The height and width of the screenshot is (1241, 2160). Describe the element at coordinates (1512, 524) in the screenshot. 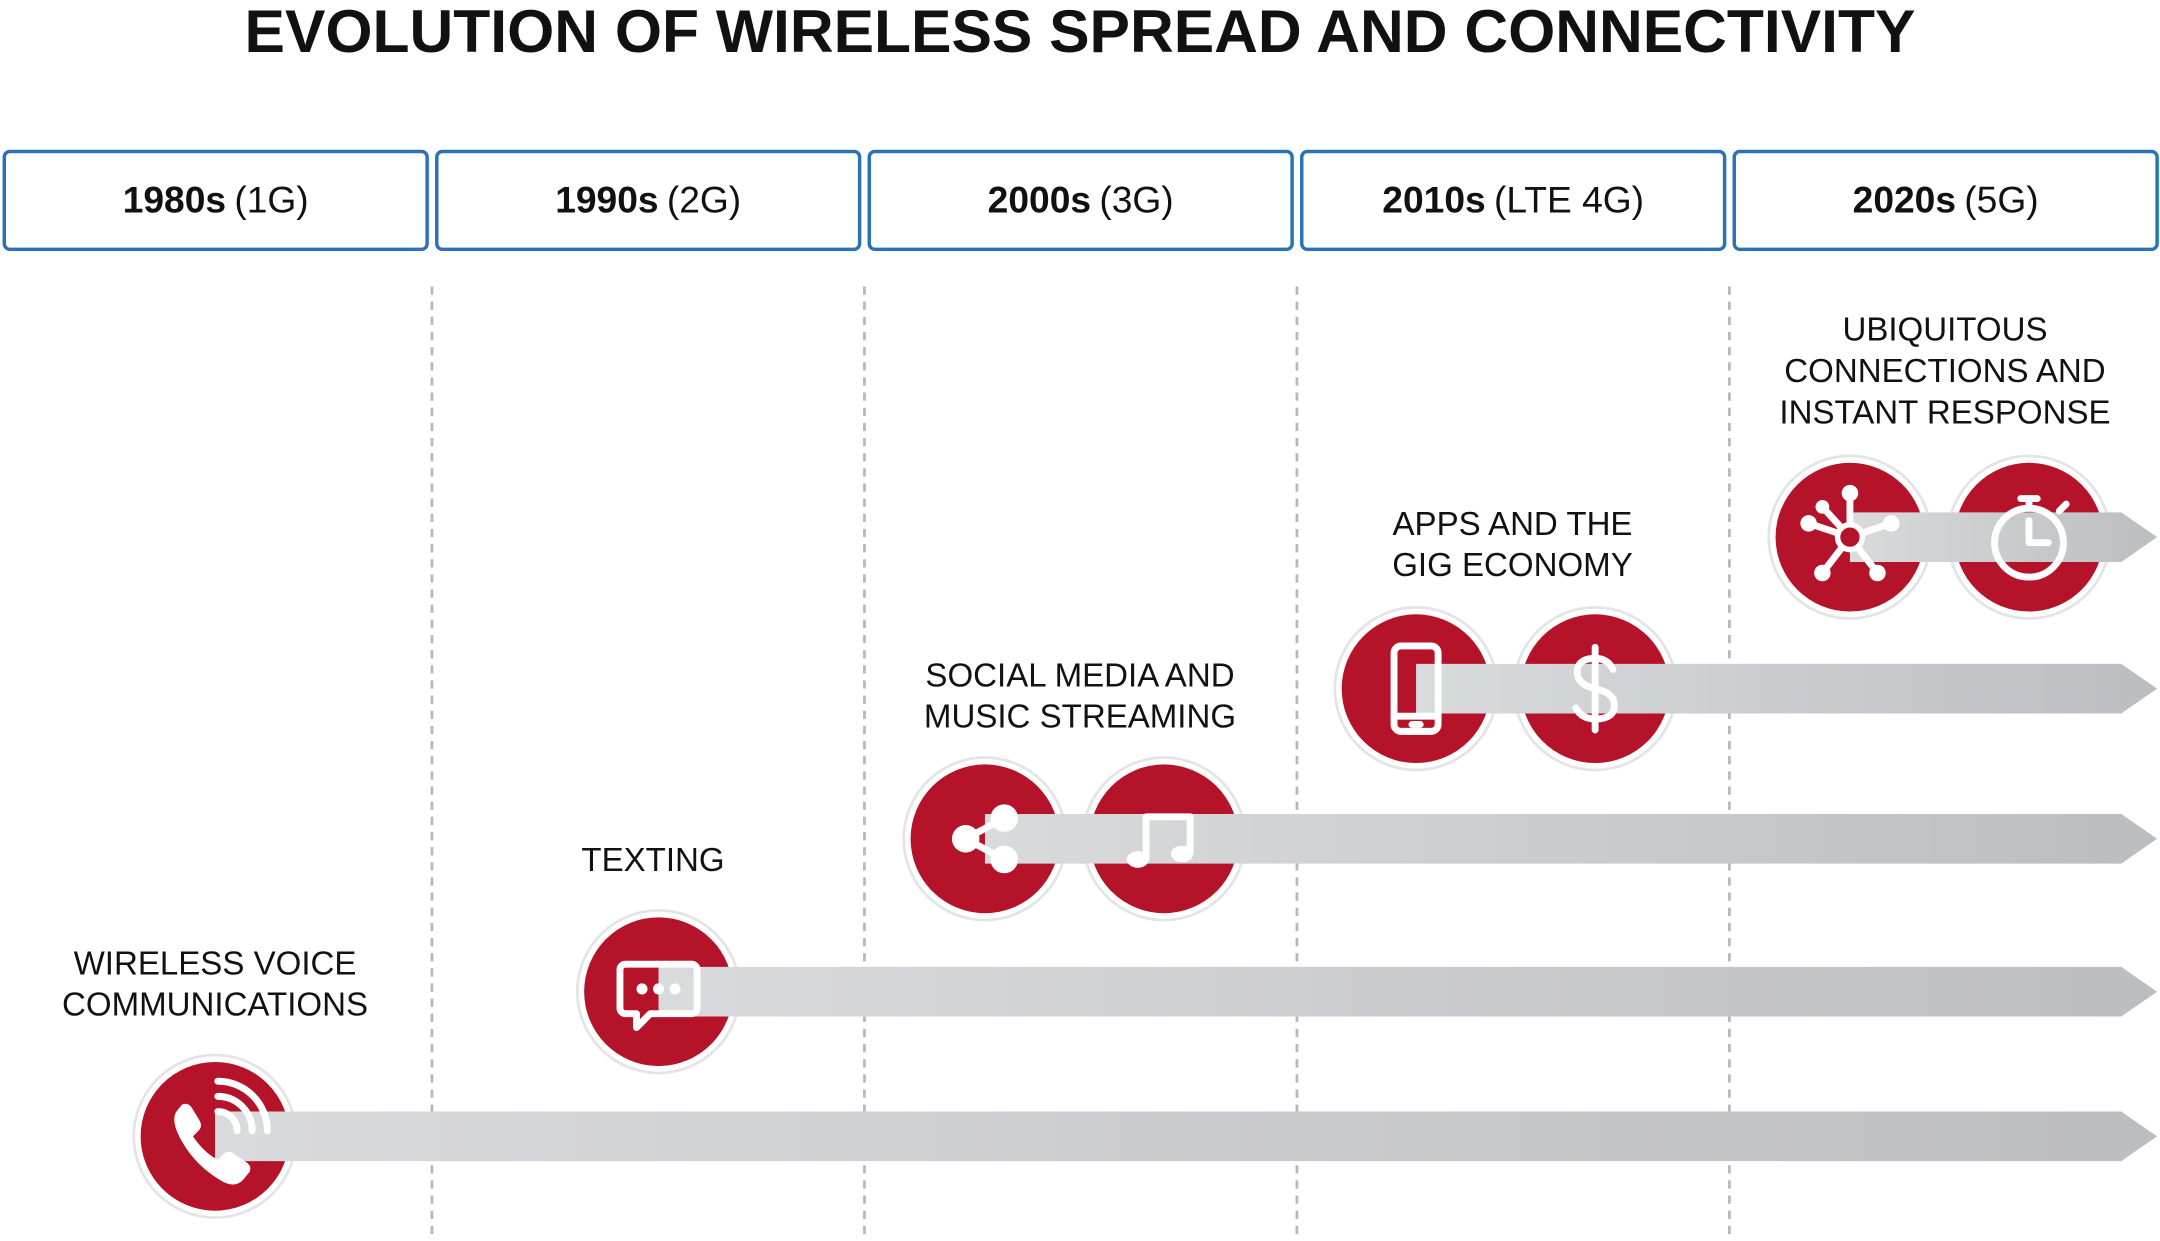

I see `milestone-label: APPS AND THE` at that location.